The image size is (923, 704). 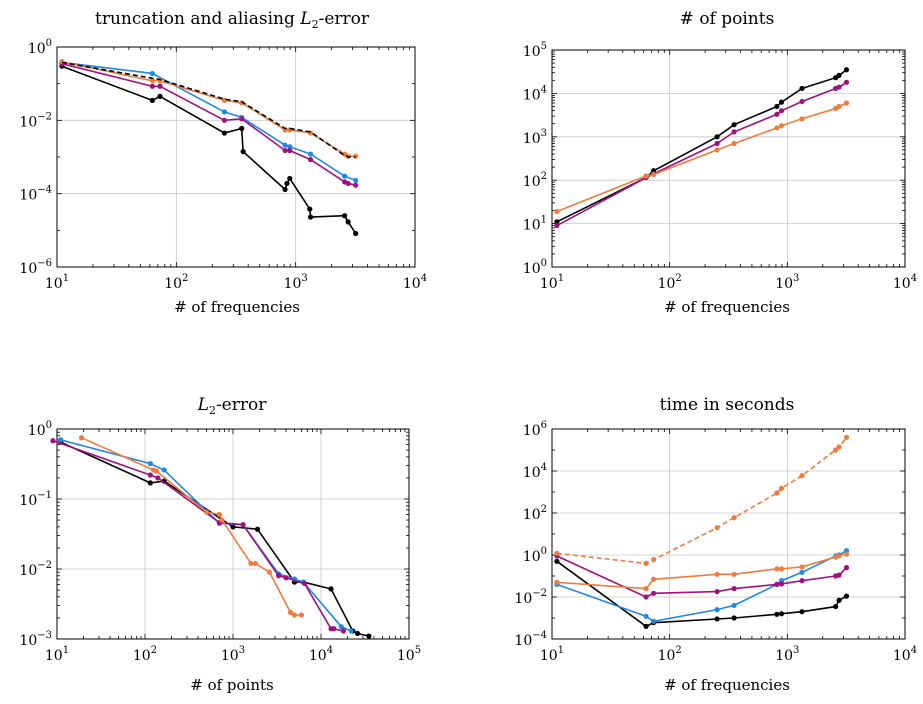 What do you see at coordinates (237, 307) in the screenshot?
I see `panel-1-xlabel: # of frequencies` at bounding box center [237, 307].